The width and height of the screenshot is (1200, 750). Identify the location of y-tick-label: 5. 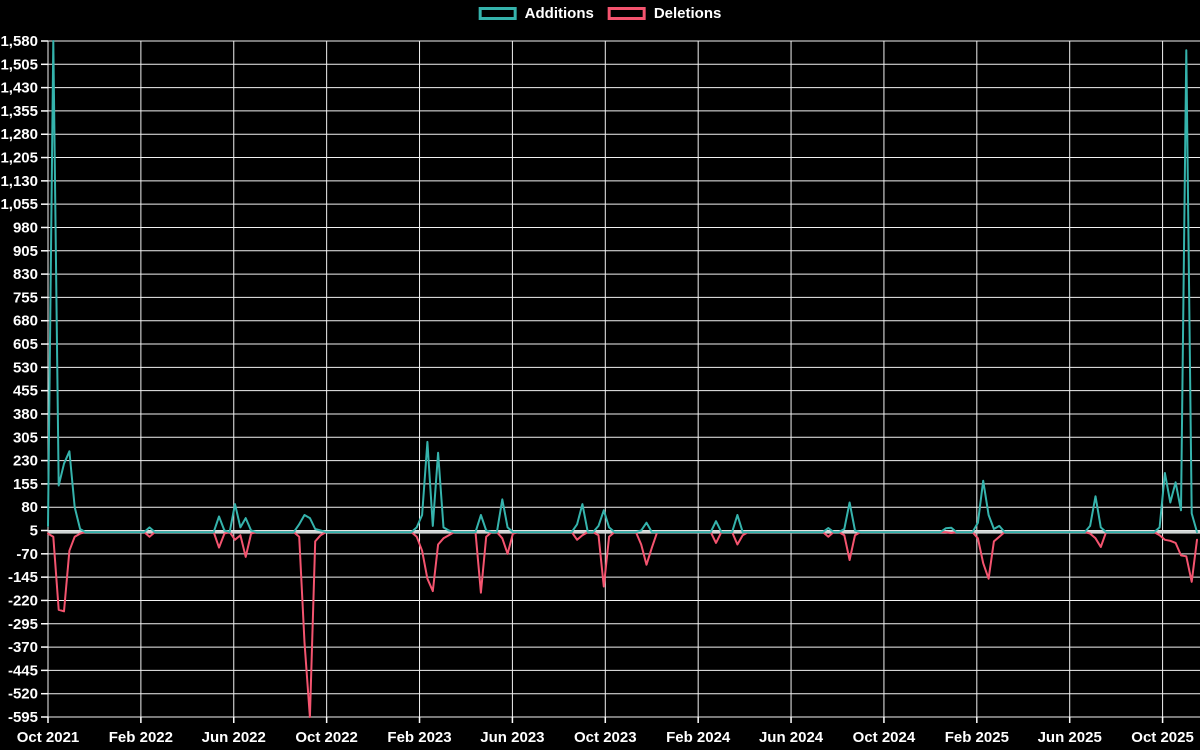
(34, 531).